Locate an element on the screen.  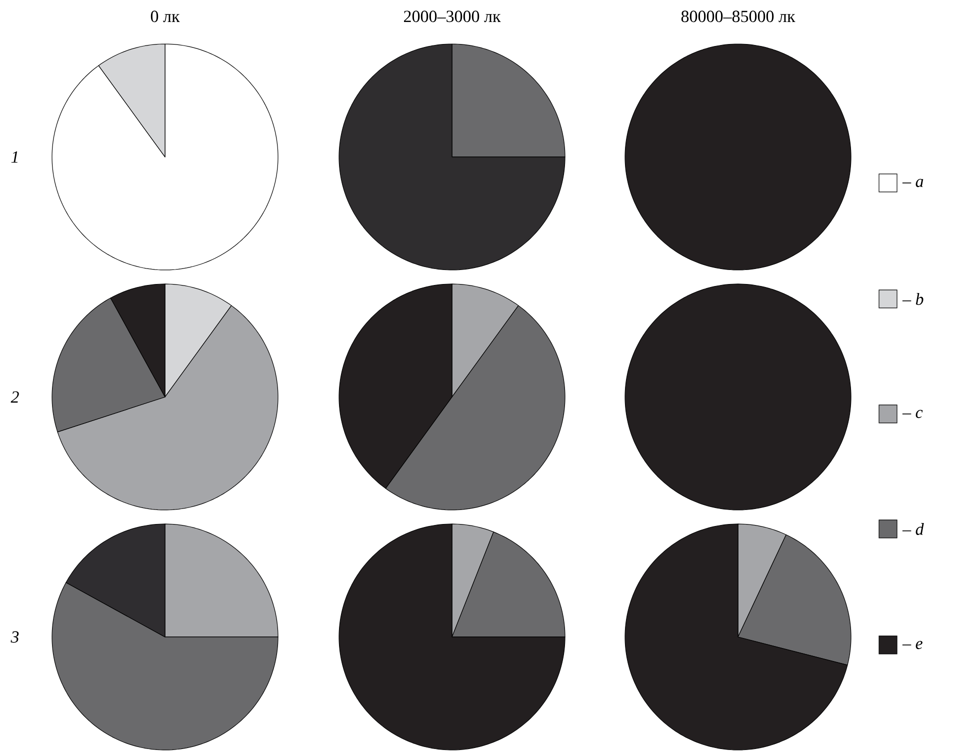
legend-label: – a is located at coordinates (913, 183).